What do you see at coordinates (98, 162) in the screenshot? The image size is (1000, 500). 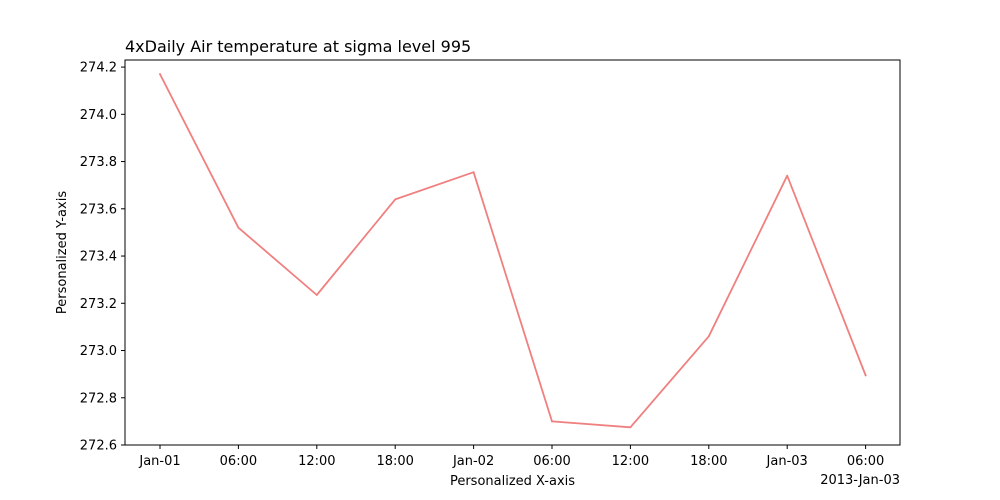 I see `y-tick-label: 273.8` at bounding box center [98, 162].